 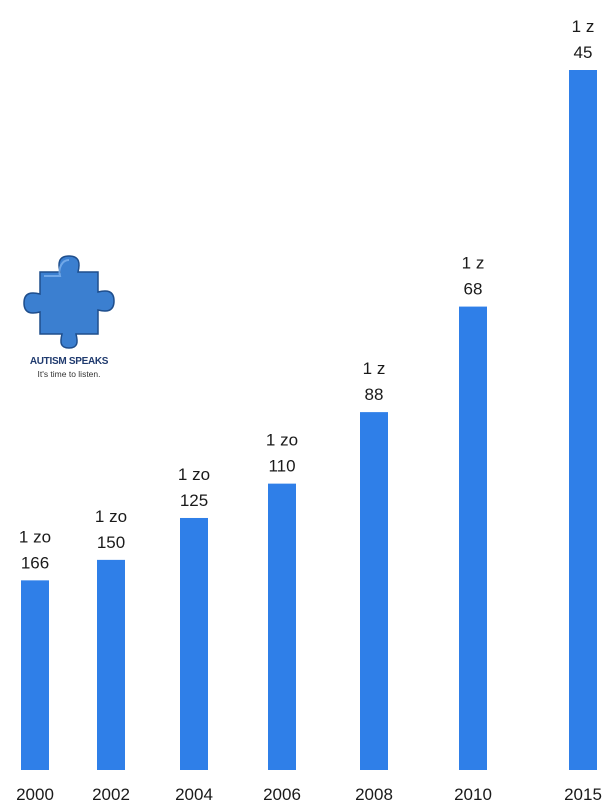 What do you see at coordinates (111, 794) in the screenshot?
I see `x-tick-label: 2002` at bounding box center [111, 794].